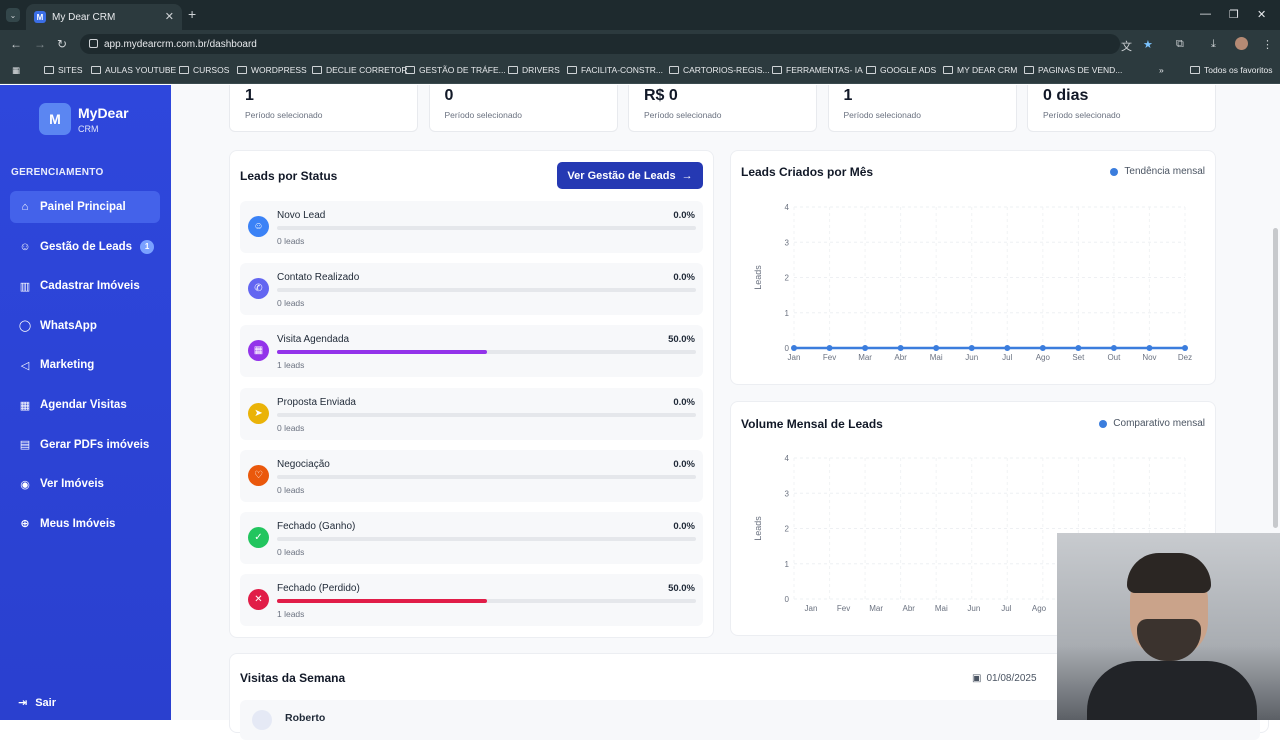 The width and height of the screenshot is (1280, 740). Describe the element at coordinates (85, 484) in the screenshot. I see `sidebar-item-ver-im-veis: ◉ Ver Imóveis` at that location.